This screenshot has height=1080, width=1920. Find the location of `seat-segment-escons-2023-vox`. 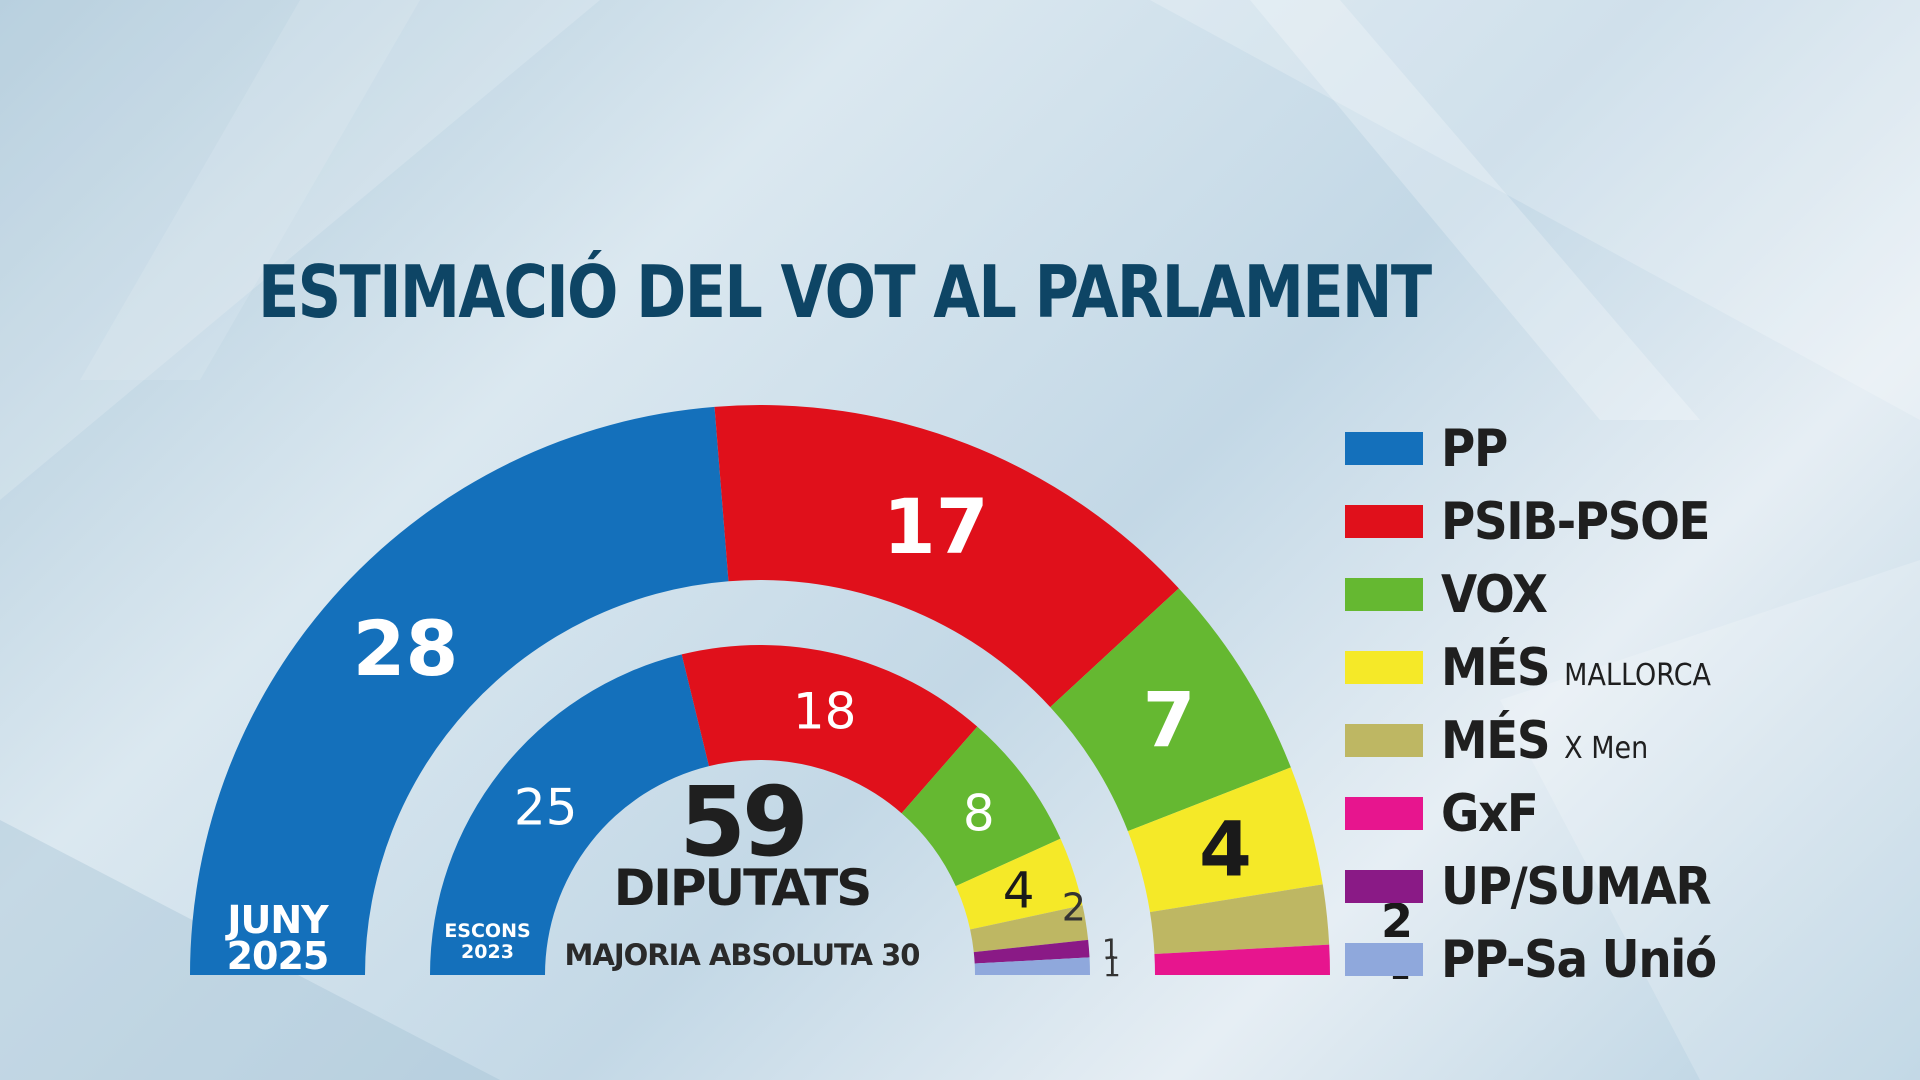

seat-segment-escons-2023-vox is located at coordinates (981, 806).